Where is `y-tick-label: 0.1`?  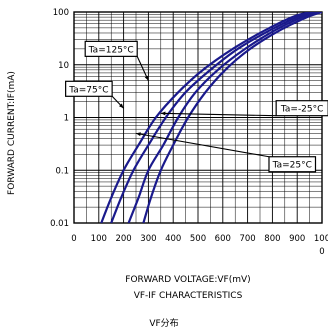 y-tick-label: 0.1 is located at coordinates (62, 171).